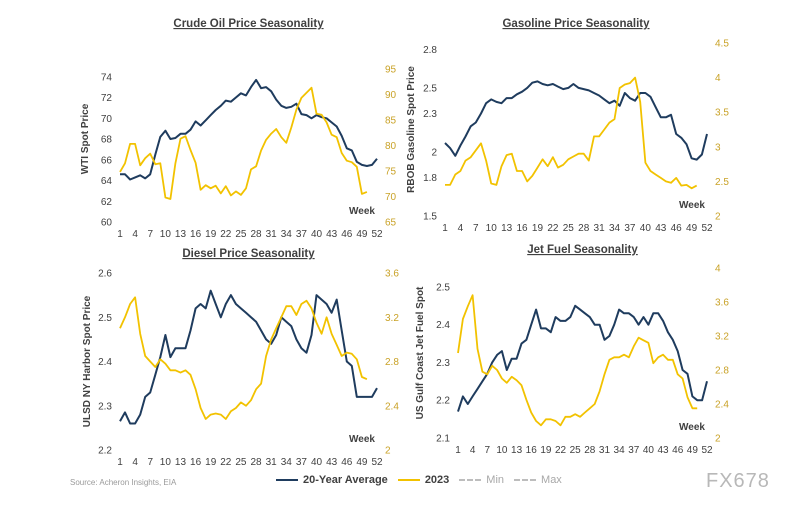  What do you see at coordinates (722, 44) in the screenshot?
I see `y2-tick-label: 4.5` at bounding box center [722, 44].